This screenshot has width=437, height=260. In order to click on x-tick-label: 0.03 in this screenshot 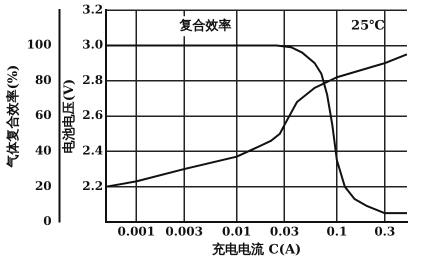, I will do `click(285, 231)`.